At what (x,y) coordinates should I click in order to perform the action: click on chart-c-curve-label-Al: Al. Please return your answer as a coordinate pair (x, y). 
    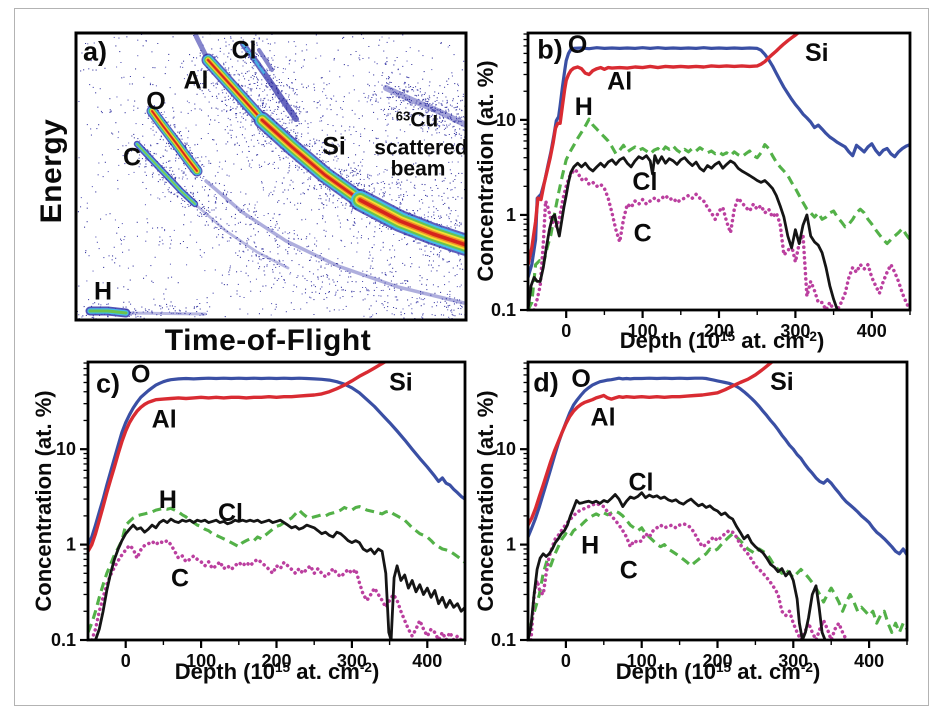
    Looking at the image, I should click on (164, 419).